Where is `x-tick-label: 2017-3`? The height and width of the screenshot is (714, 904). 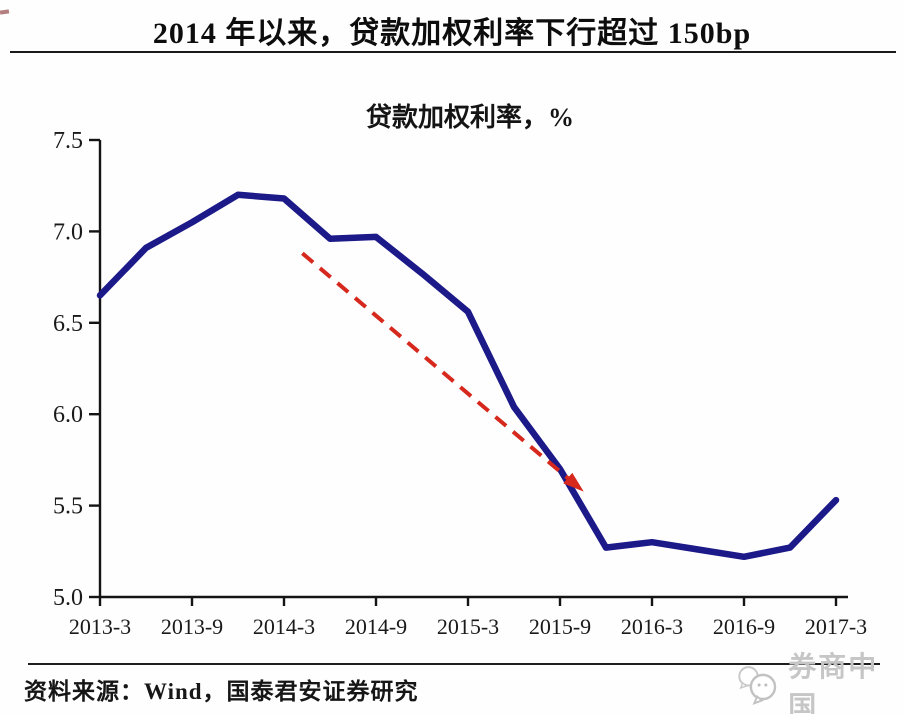
x-tick-label: 2017-3 is located at coordinates (836, 626).